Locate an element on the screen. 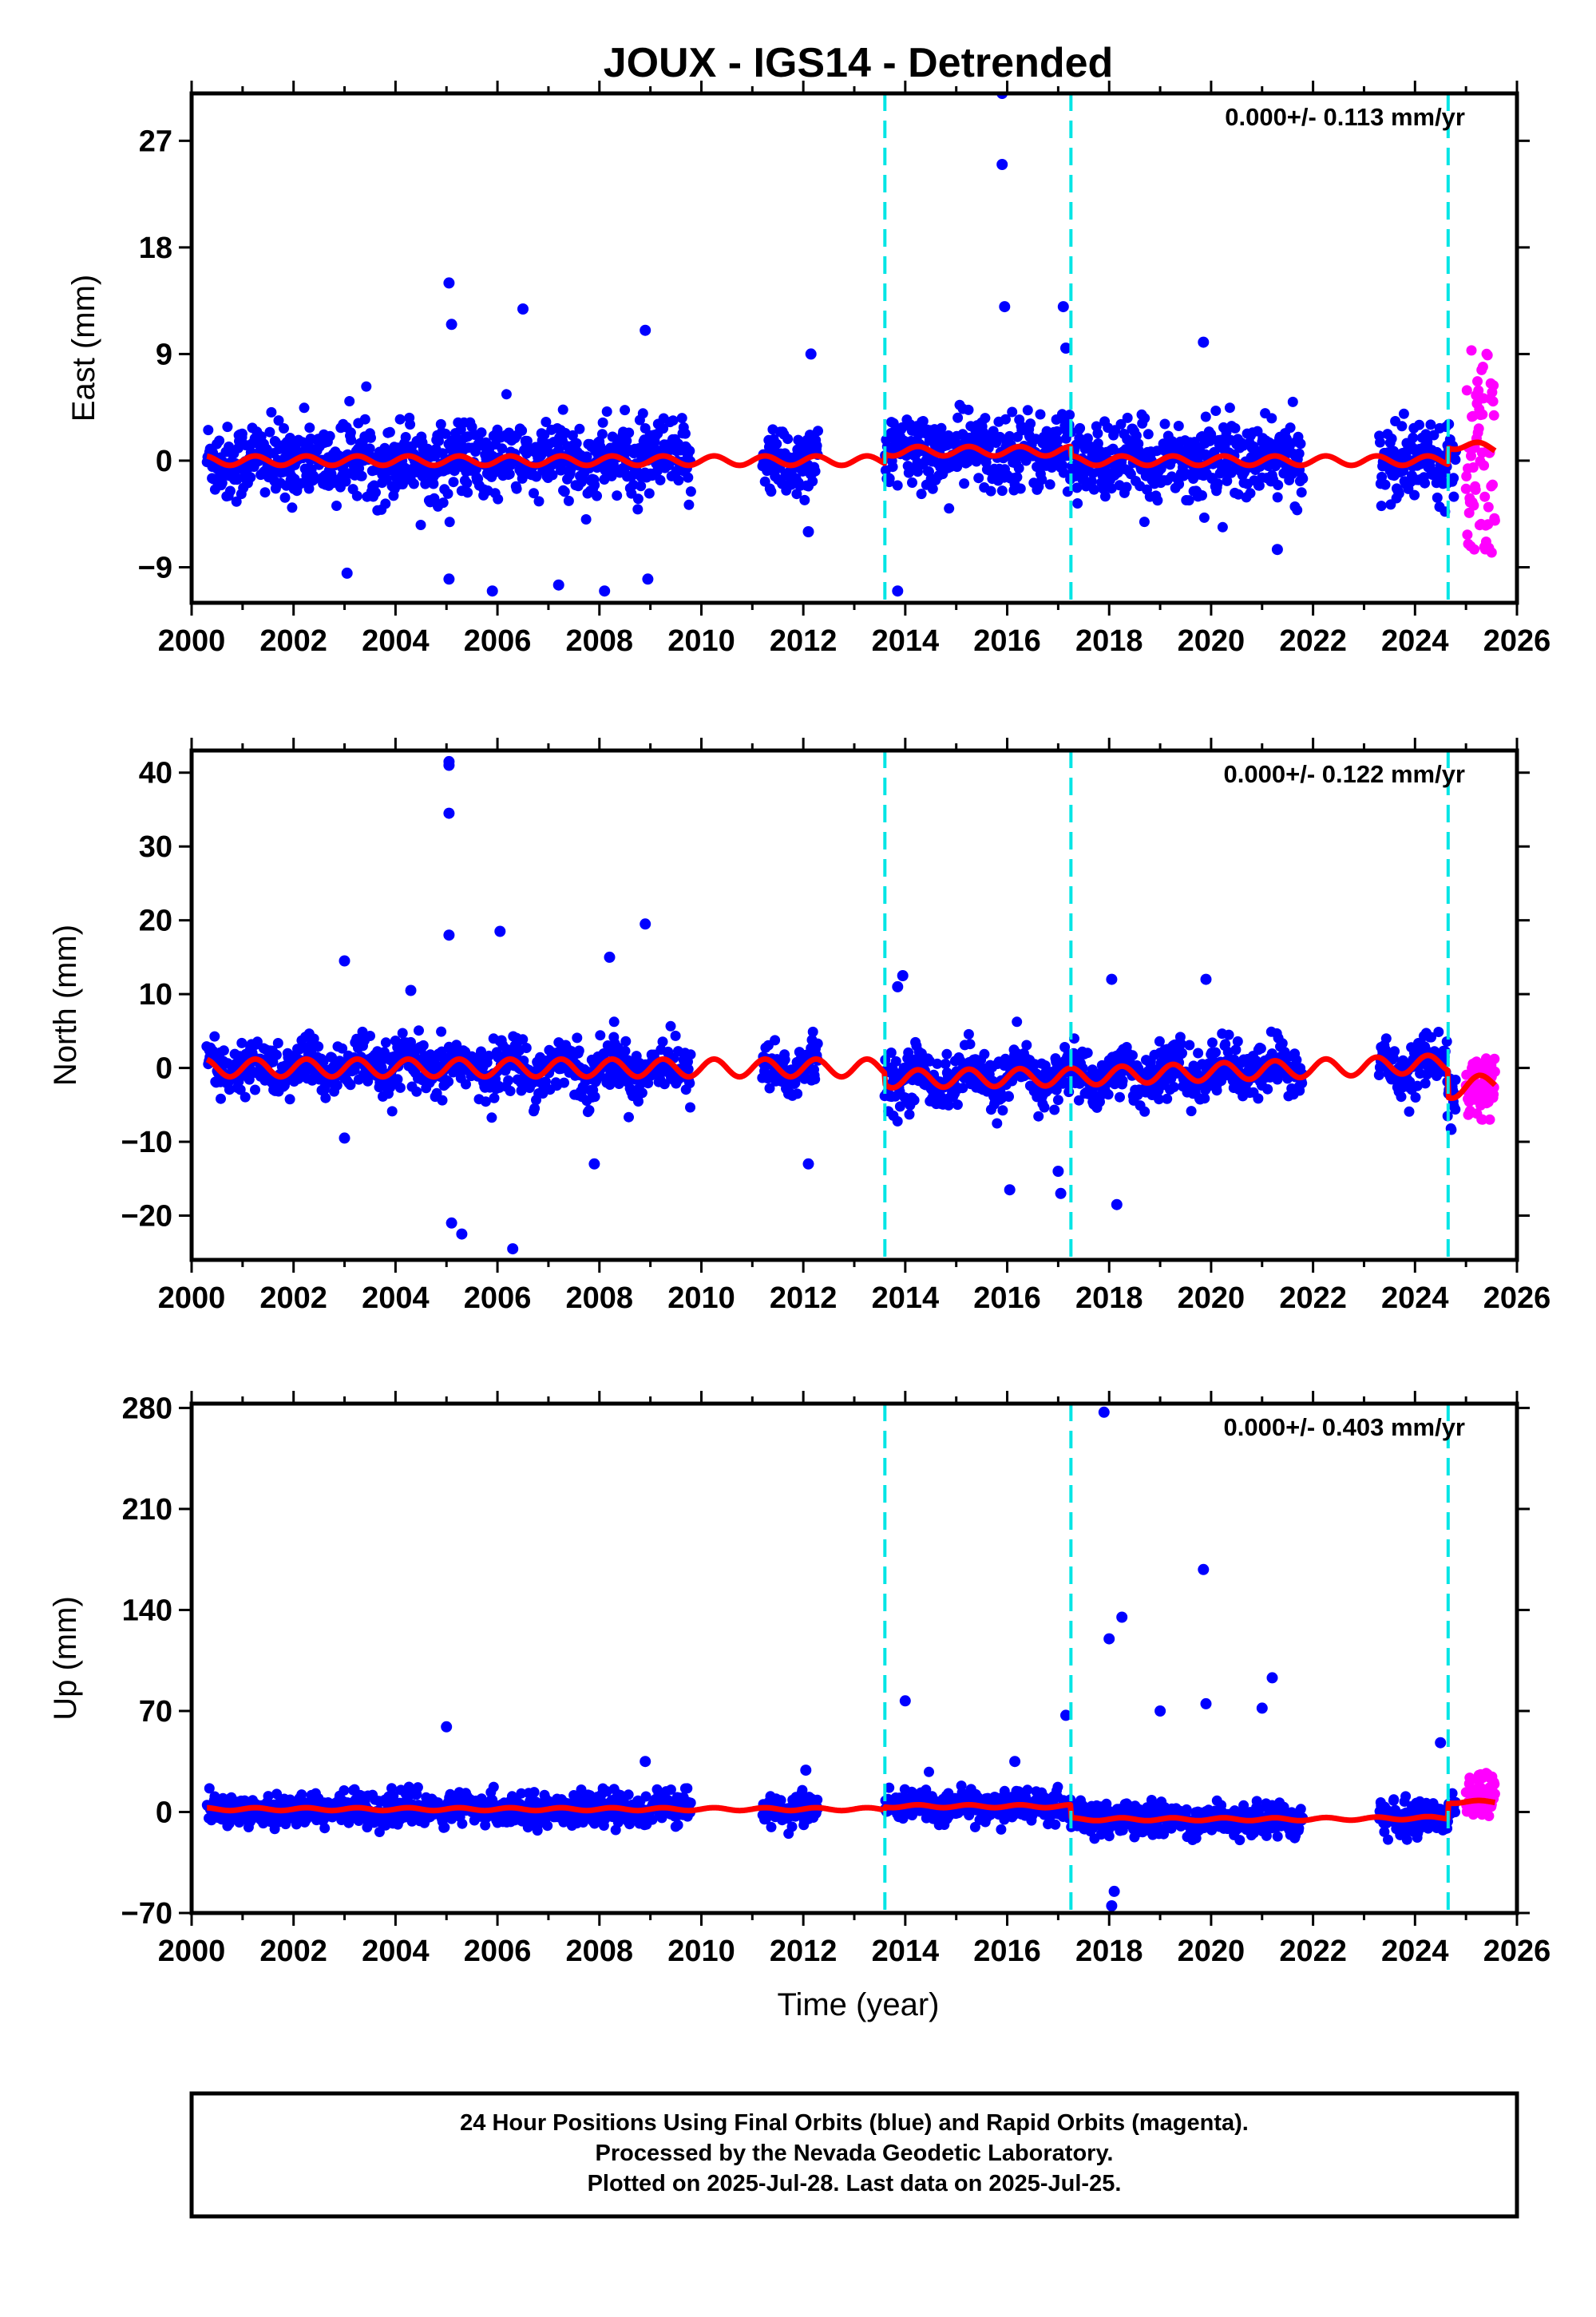 This screenshot has width=1596, height=2317. y-tick-label: −10 is located at coordinates (146, 1142).